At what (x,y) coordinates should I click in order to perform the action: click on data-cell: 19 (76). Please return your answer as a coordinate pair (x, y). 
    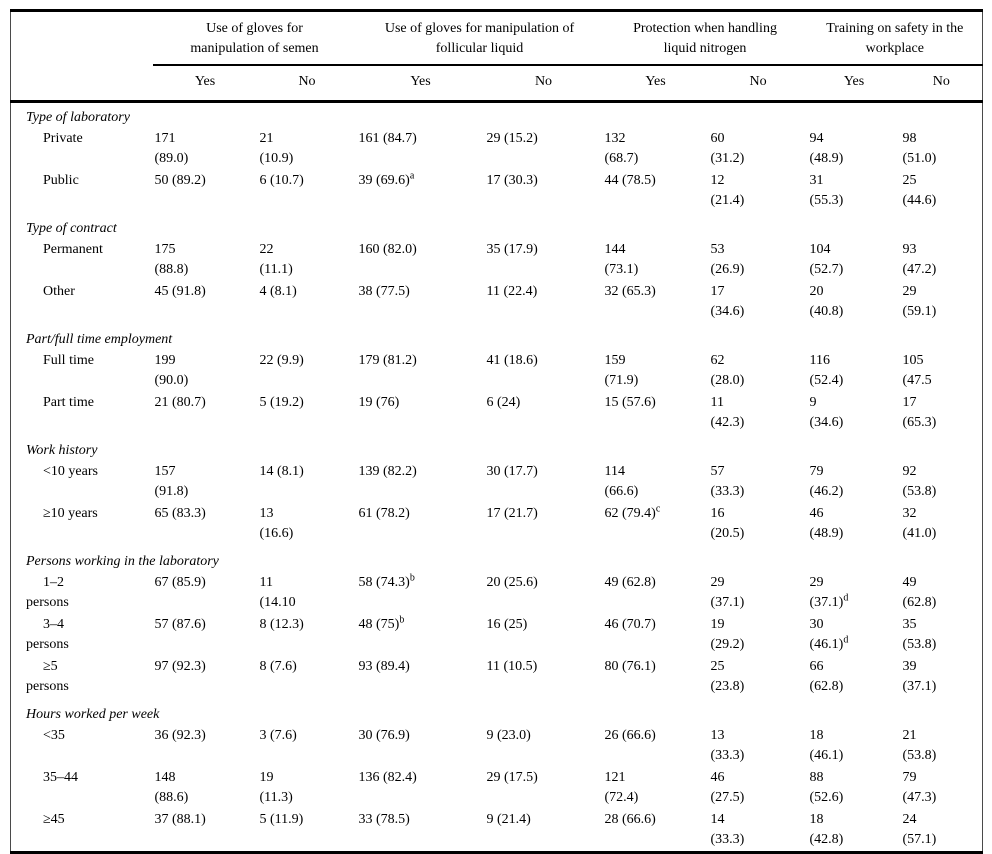
    Looking at the image, I should click on (379, 402).